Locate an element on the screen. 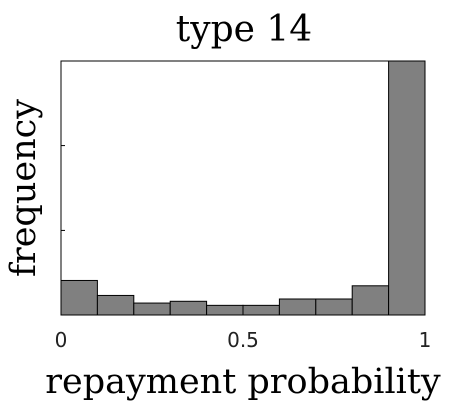 Image resolution: width=469 pixels, height=407 pixels. x-axis-ticks: 0 0.5 1 is located at coordinates (243, 340).